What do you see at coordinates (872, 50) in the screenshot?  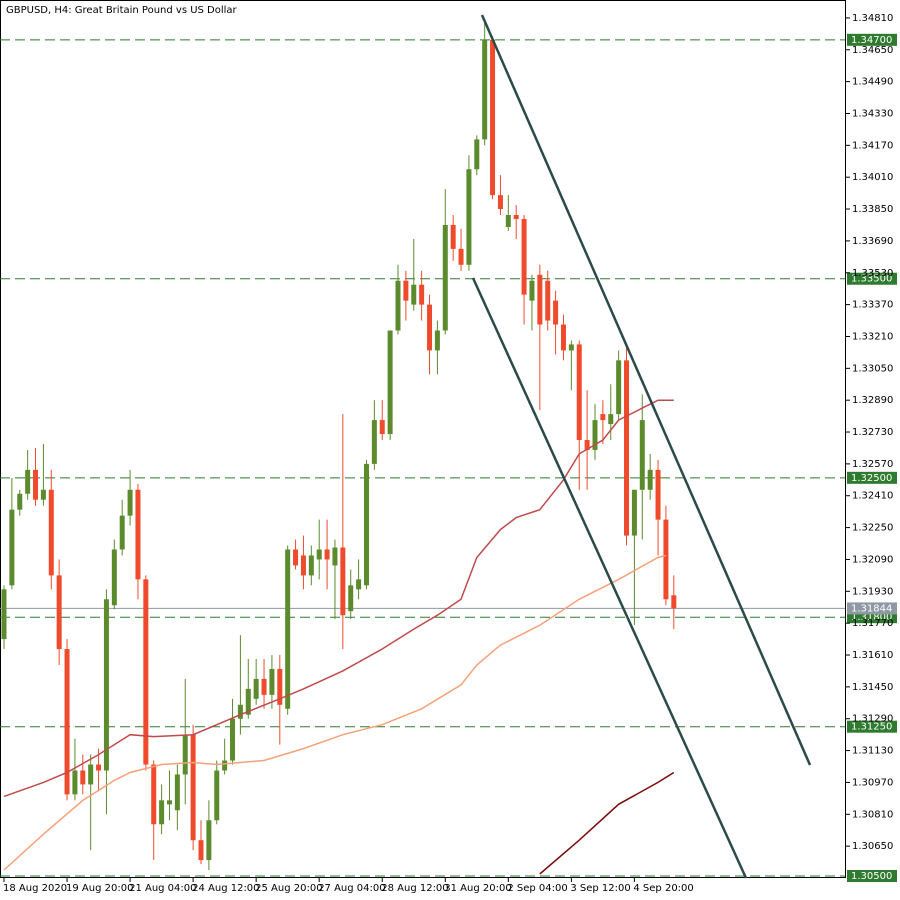 I see `y-tick-label: 1.34650` at bounding box center [872, 50].